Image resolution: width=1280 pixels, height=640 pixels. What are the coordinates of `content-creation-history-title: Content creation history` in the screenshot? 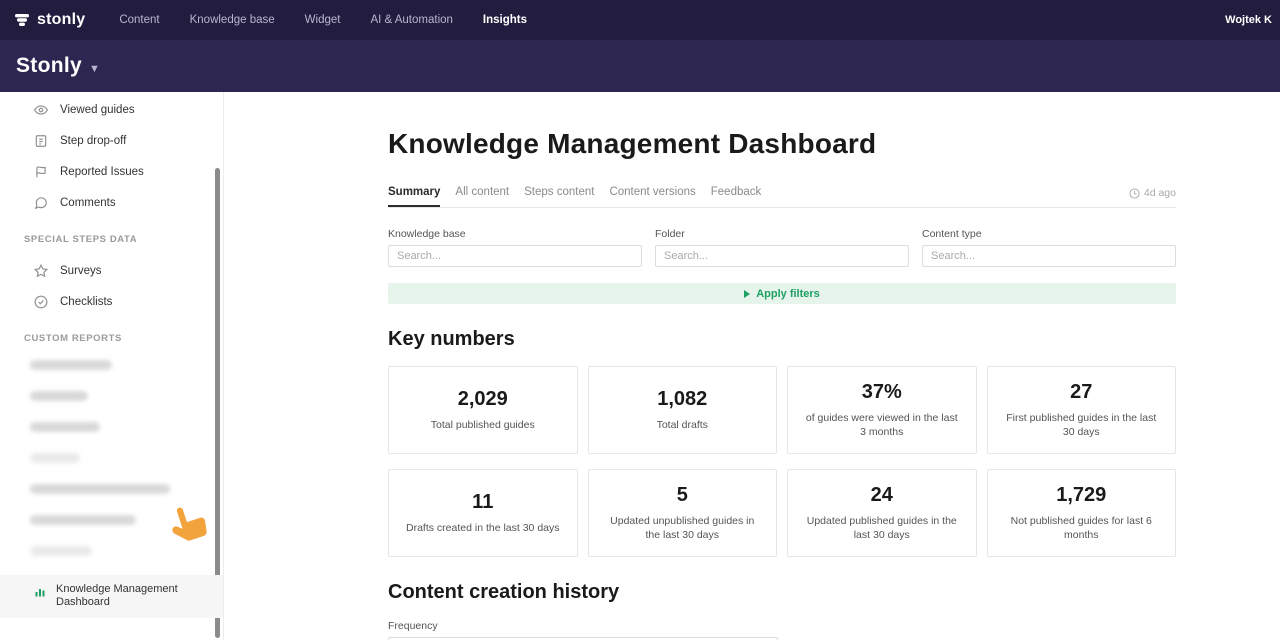 It's located at (504, 592).